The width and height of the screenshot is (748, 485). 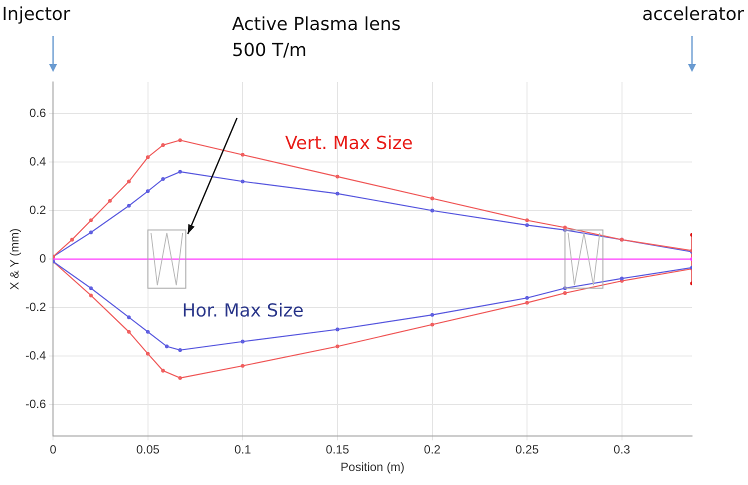 I want to click on text: Active Plasma lens 500 T/m, so click(x=316, y=38).